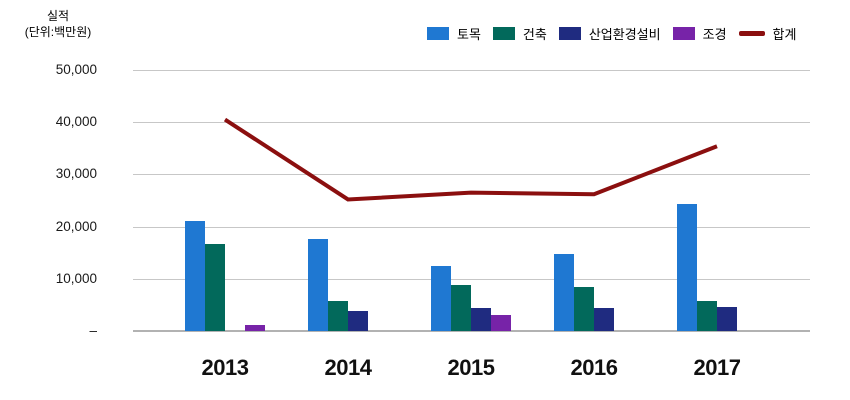 This screenshot has height=400, width=850. What do you see at coordinates (58, 32) in the screenshot?
I see `y-axis-title-line2: (단위:백만원)` at bounding box center [58, 32].